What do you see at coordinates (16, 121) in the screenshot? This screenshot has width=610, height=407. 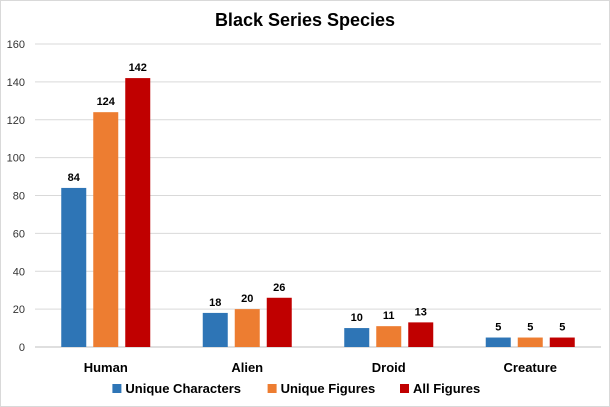 I see `y-tick-label: 120` at bounding box center [16, 121].